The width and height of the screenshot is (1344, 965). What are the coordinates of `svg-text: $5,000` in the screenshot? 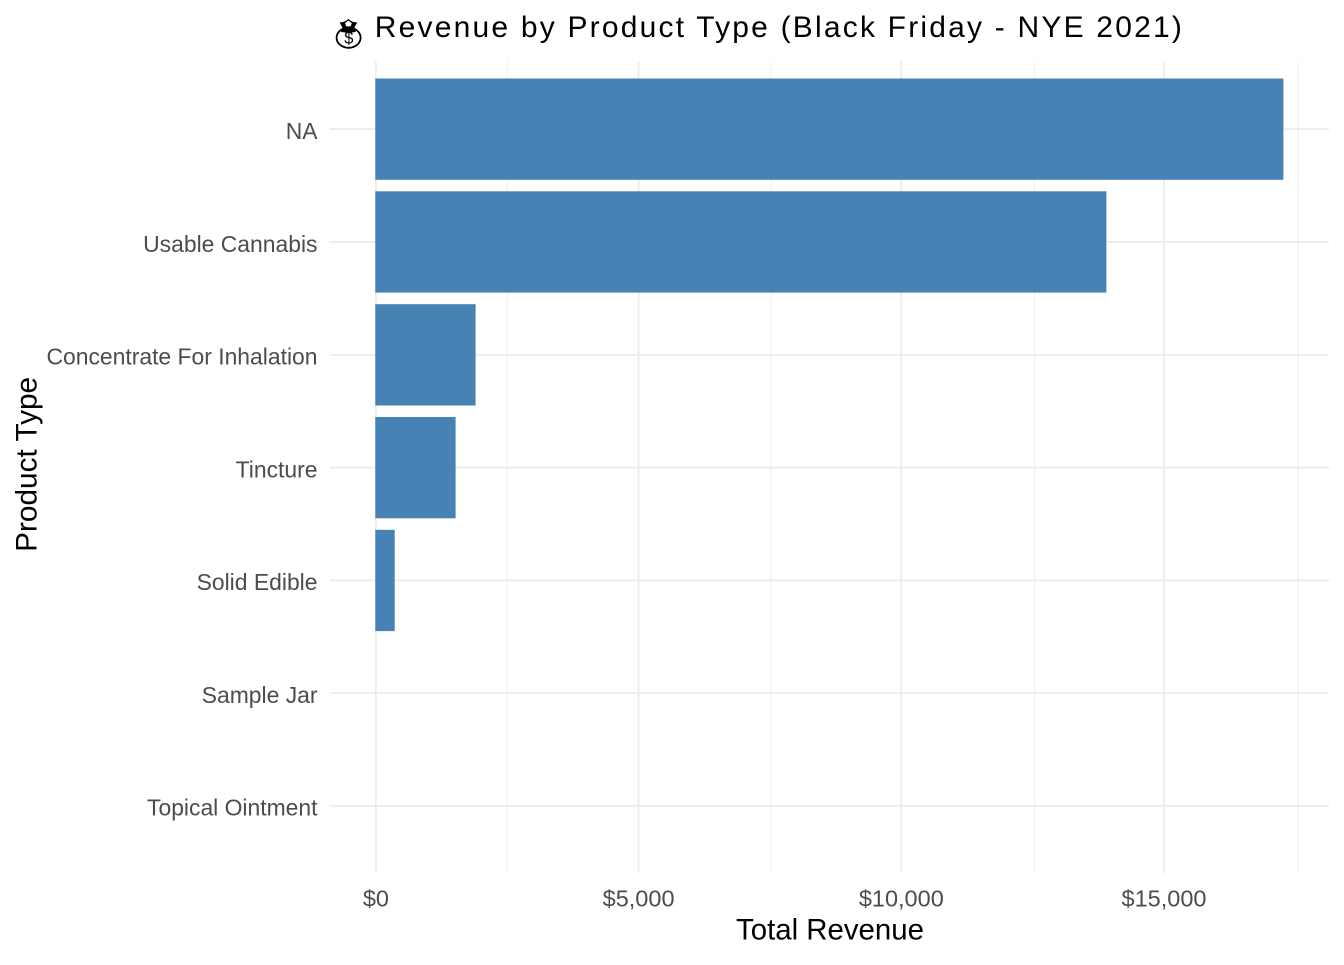 It's located at (639, 899).